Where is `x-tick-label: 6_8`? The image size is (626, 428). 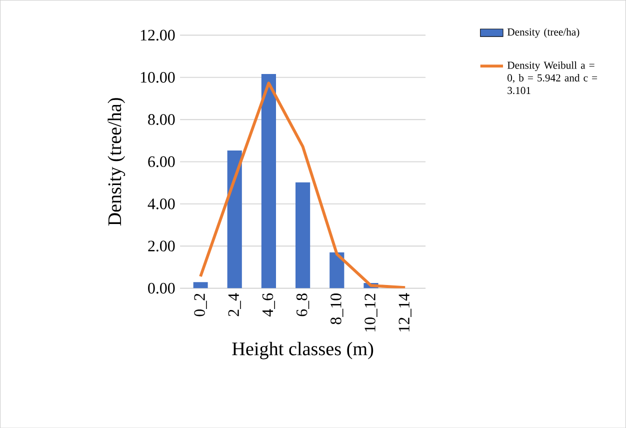
x-tick-label: 6_8 is located at coordinates (303, 304).